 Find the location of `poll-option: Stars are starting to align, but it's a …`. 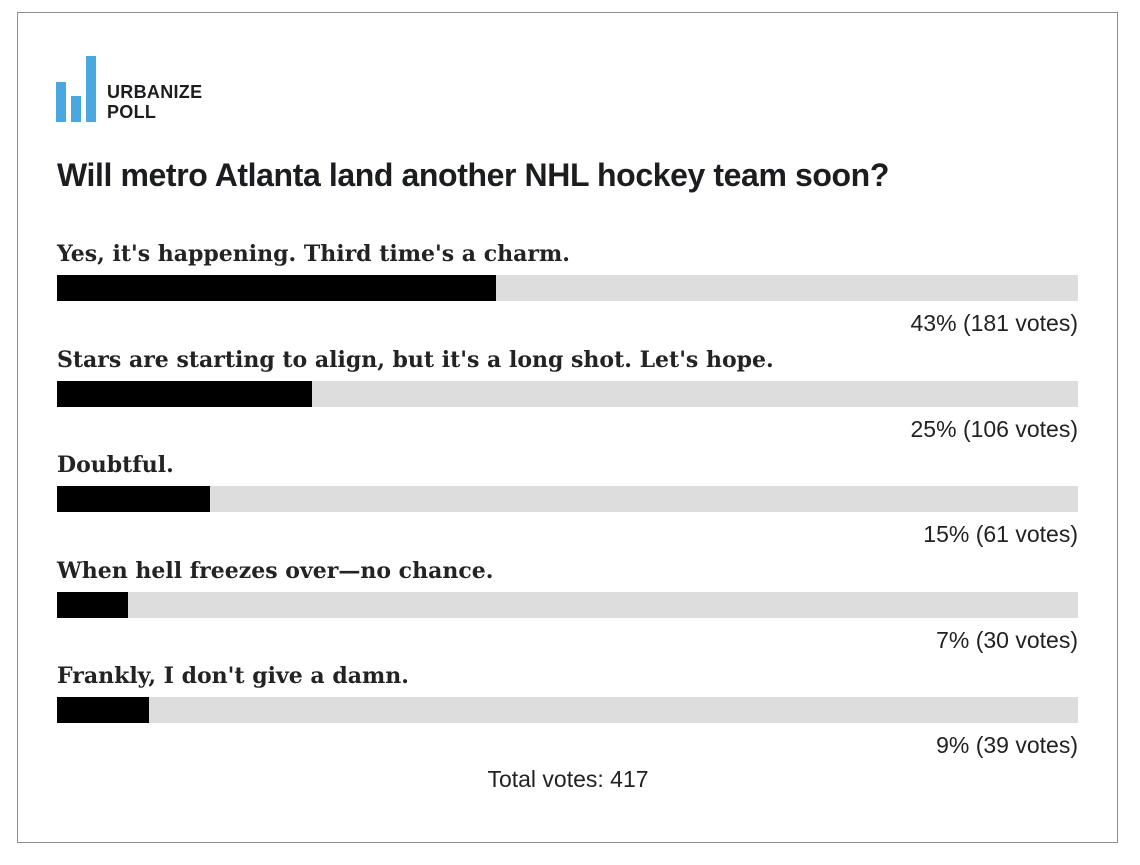

poll-option: Stars are starting to align, but it's a … is located at coordinates (567, 394).